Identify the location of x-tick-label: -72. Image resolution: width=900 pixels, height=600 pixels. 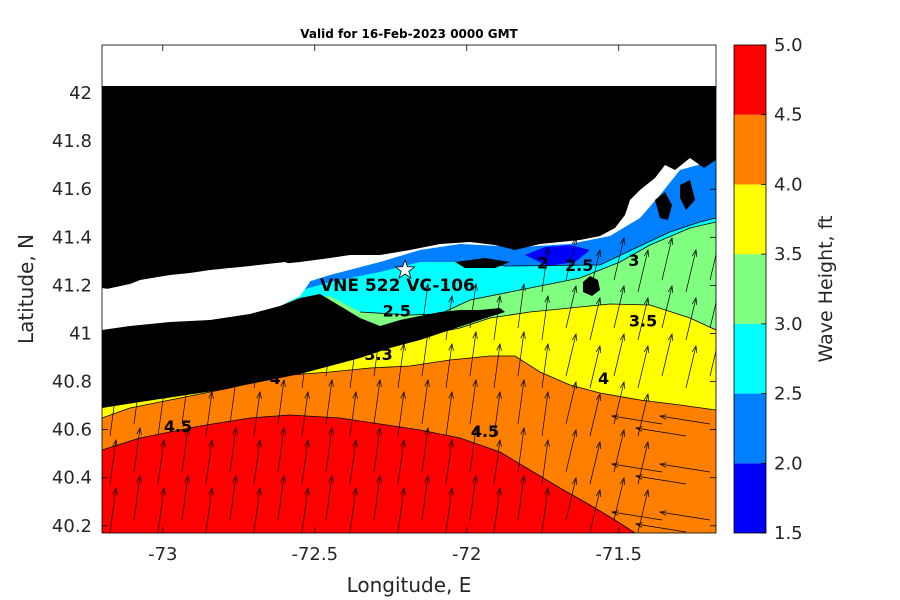
(466, 554).